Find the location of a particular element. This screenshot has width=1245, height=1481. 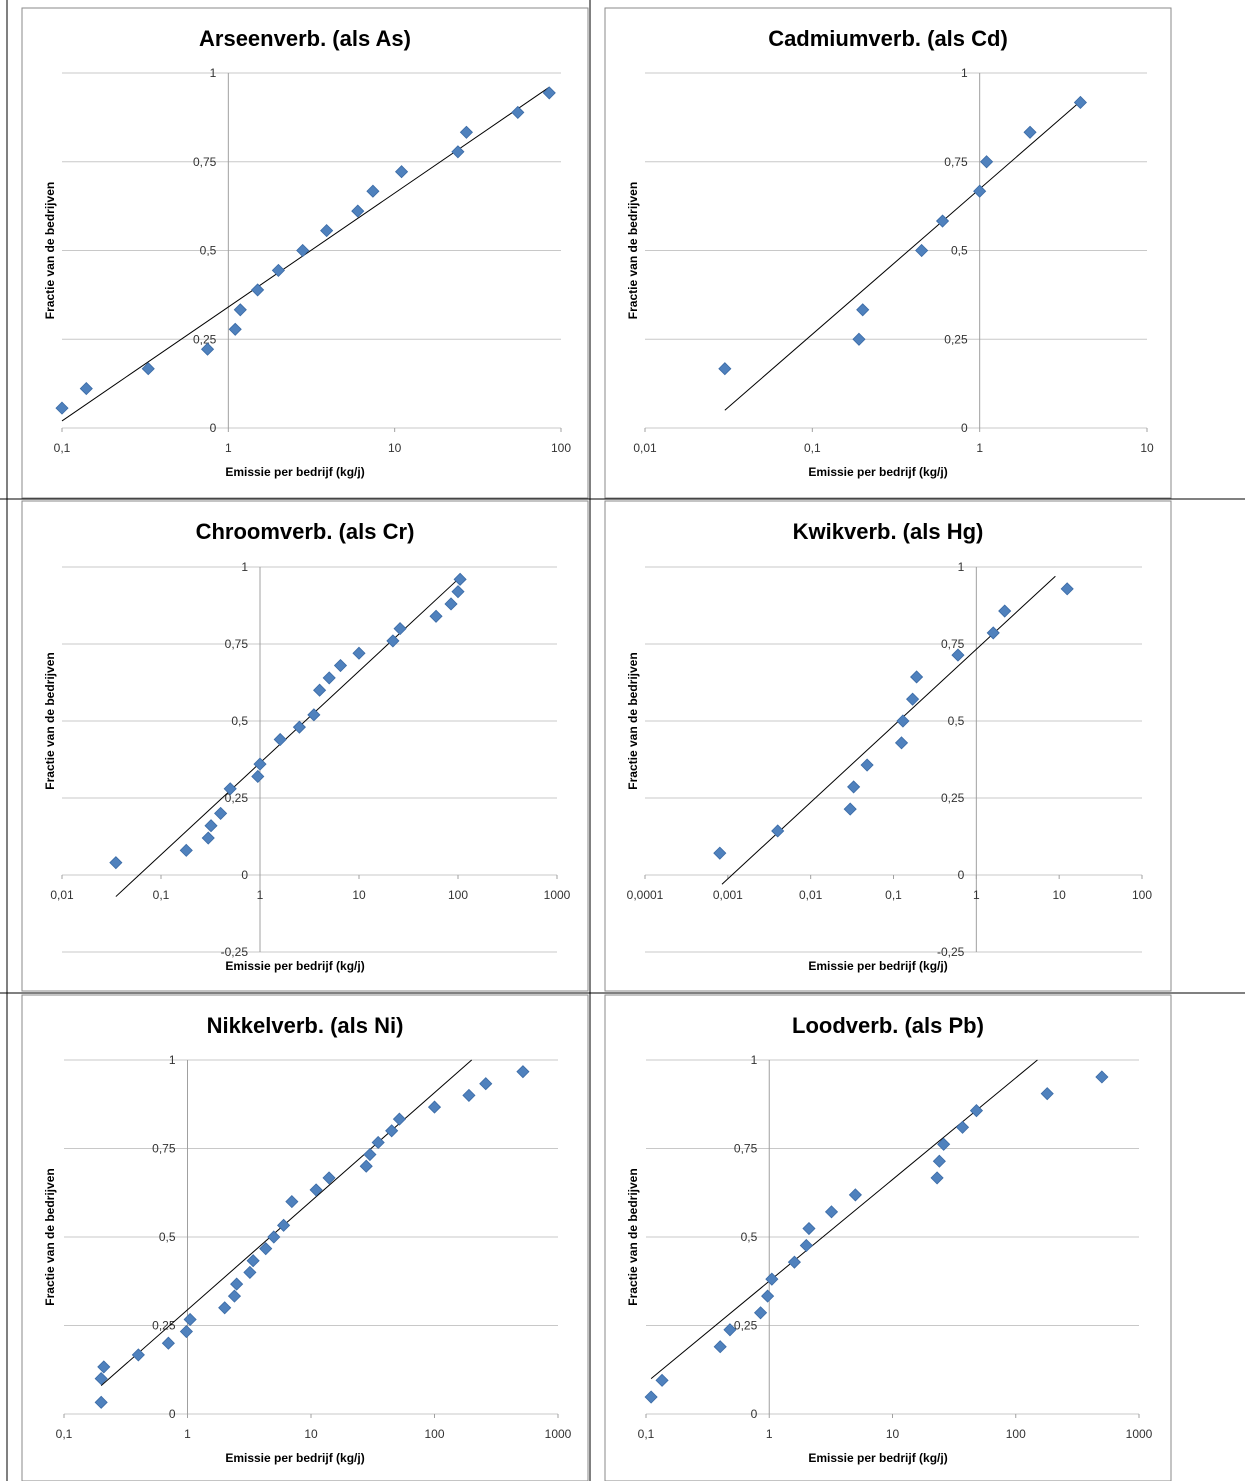

chart-title: Nikkelverb. (als Ni) is located at coordinates (305, 1025).